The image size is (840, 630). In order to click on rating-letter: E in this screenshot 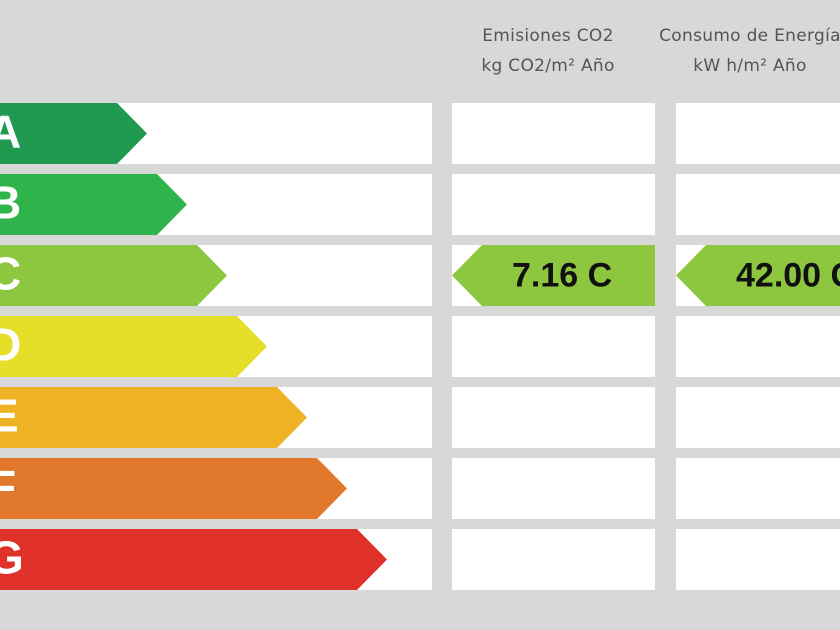, I will do `click(9, 416)`.